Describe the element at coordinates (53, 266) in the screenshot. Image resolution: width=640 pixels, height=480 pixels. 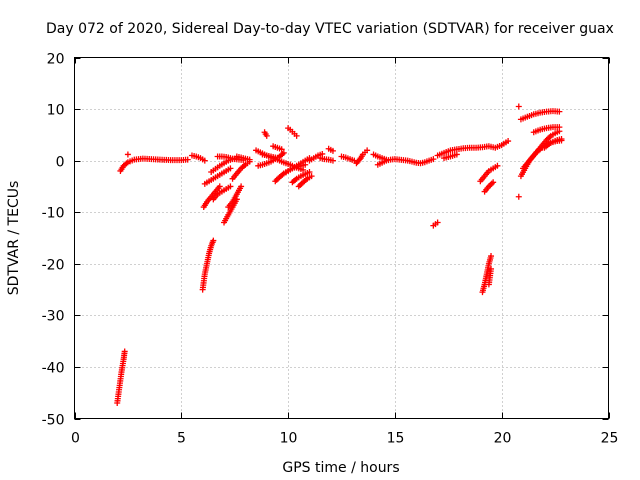
I see `y-tick-label: -20` at that location.